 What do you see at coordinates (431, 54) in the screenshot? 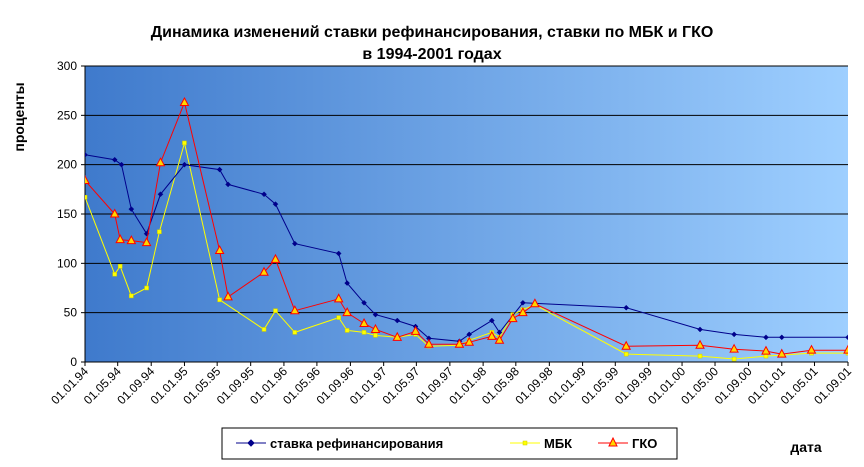
I see `chart-title-line-2: в 1994-2001 годах` at bounding box center [431, 54].